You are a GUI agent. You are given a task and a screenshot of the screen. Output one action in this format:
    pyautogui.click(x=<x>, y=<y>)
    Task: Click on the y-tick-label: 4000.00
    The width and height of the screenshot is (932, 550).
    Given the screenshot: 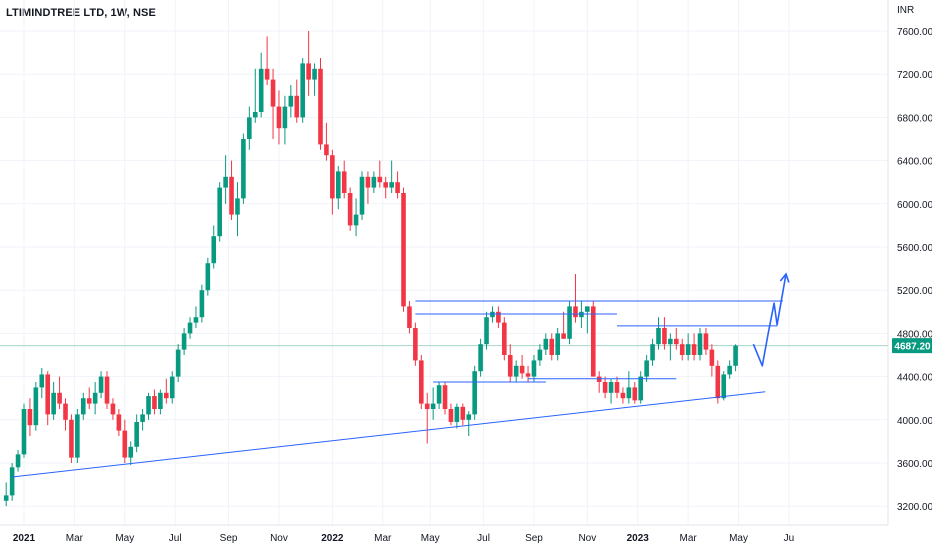 What is the action you would take?
    pyautogui.click(x=914, y=421)
    